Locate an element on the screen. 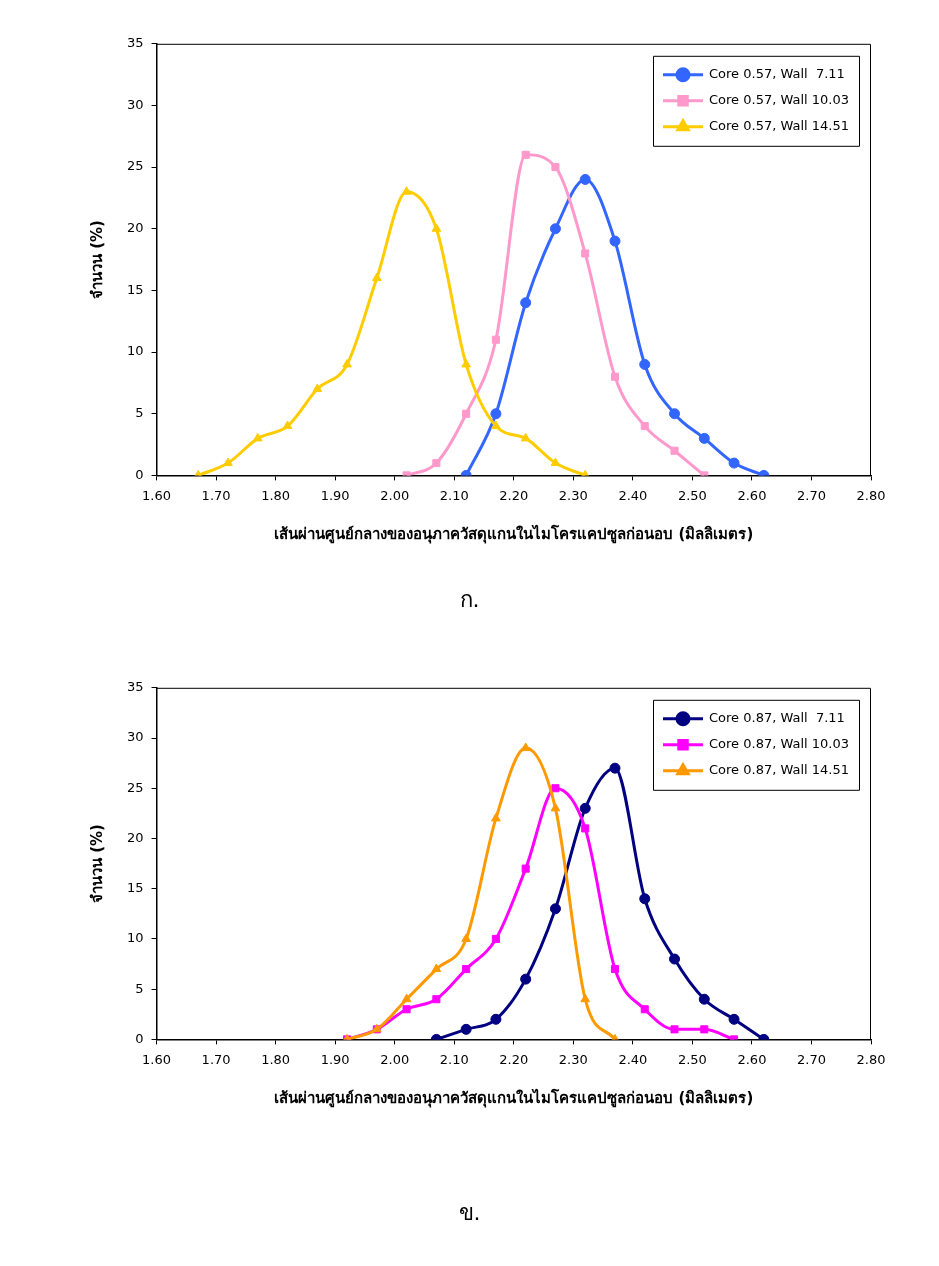 This screenshot has width=939, height=1266. text: ก. is located at coordinates (469, 600).